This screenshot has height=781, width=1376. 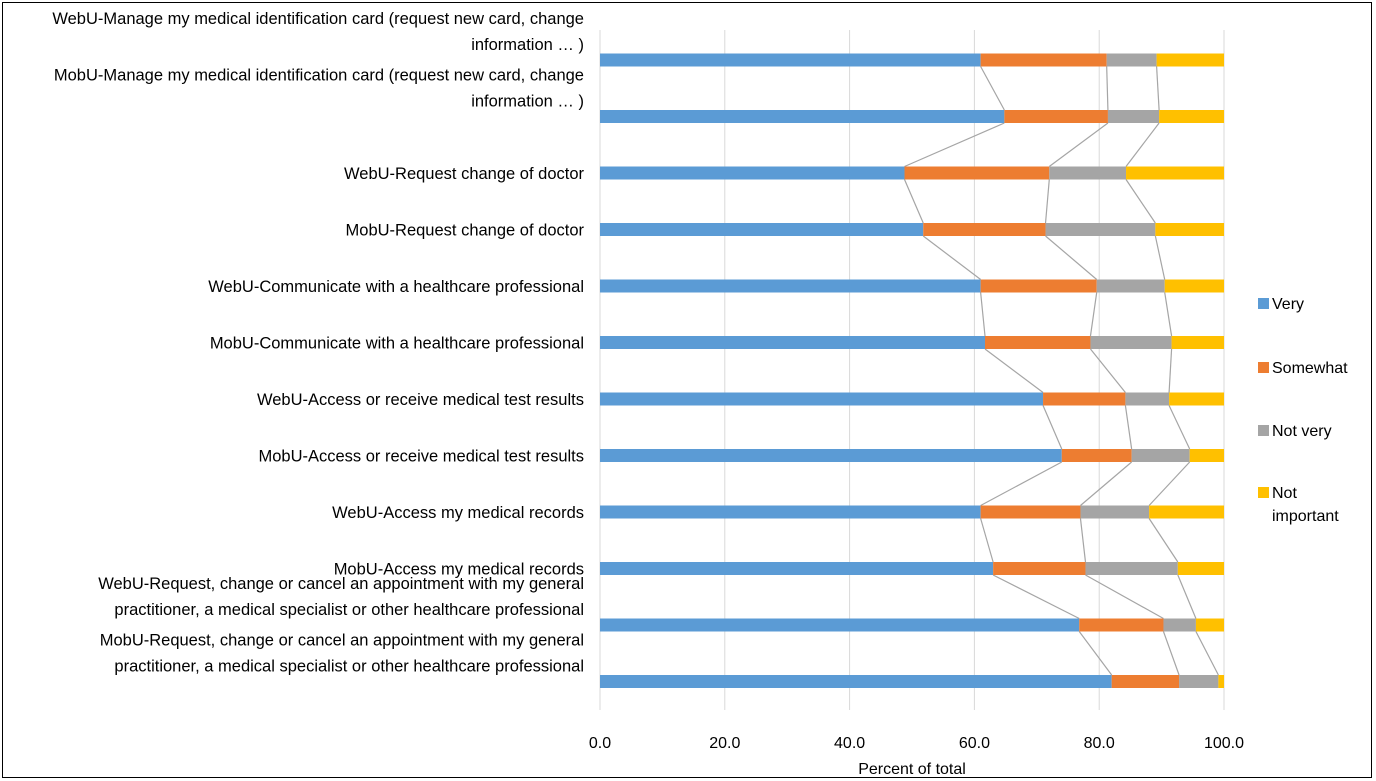 What do you see at coordinates (459, 570) in the screenshot?
I see `category-label-9-0: MobU-Access my medical records` at bounding box center [459, 570].